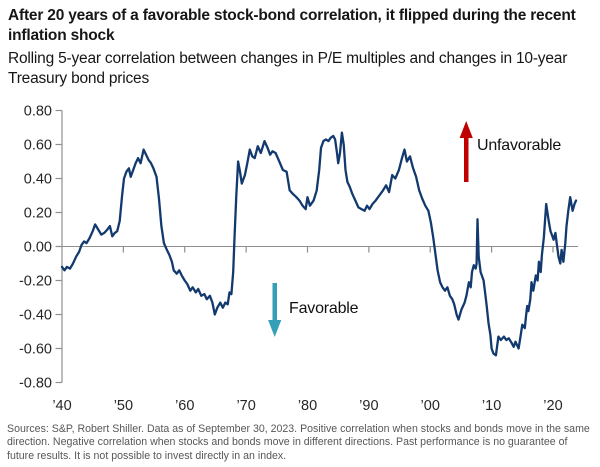  What do you see at coordinates (552, 406) in the screenshot?
I see `x-tick-label: ’20` at bounding box center [552, 406].